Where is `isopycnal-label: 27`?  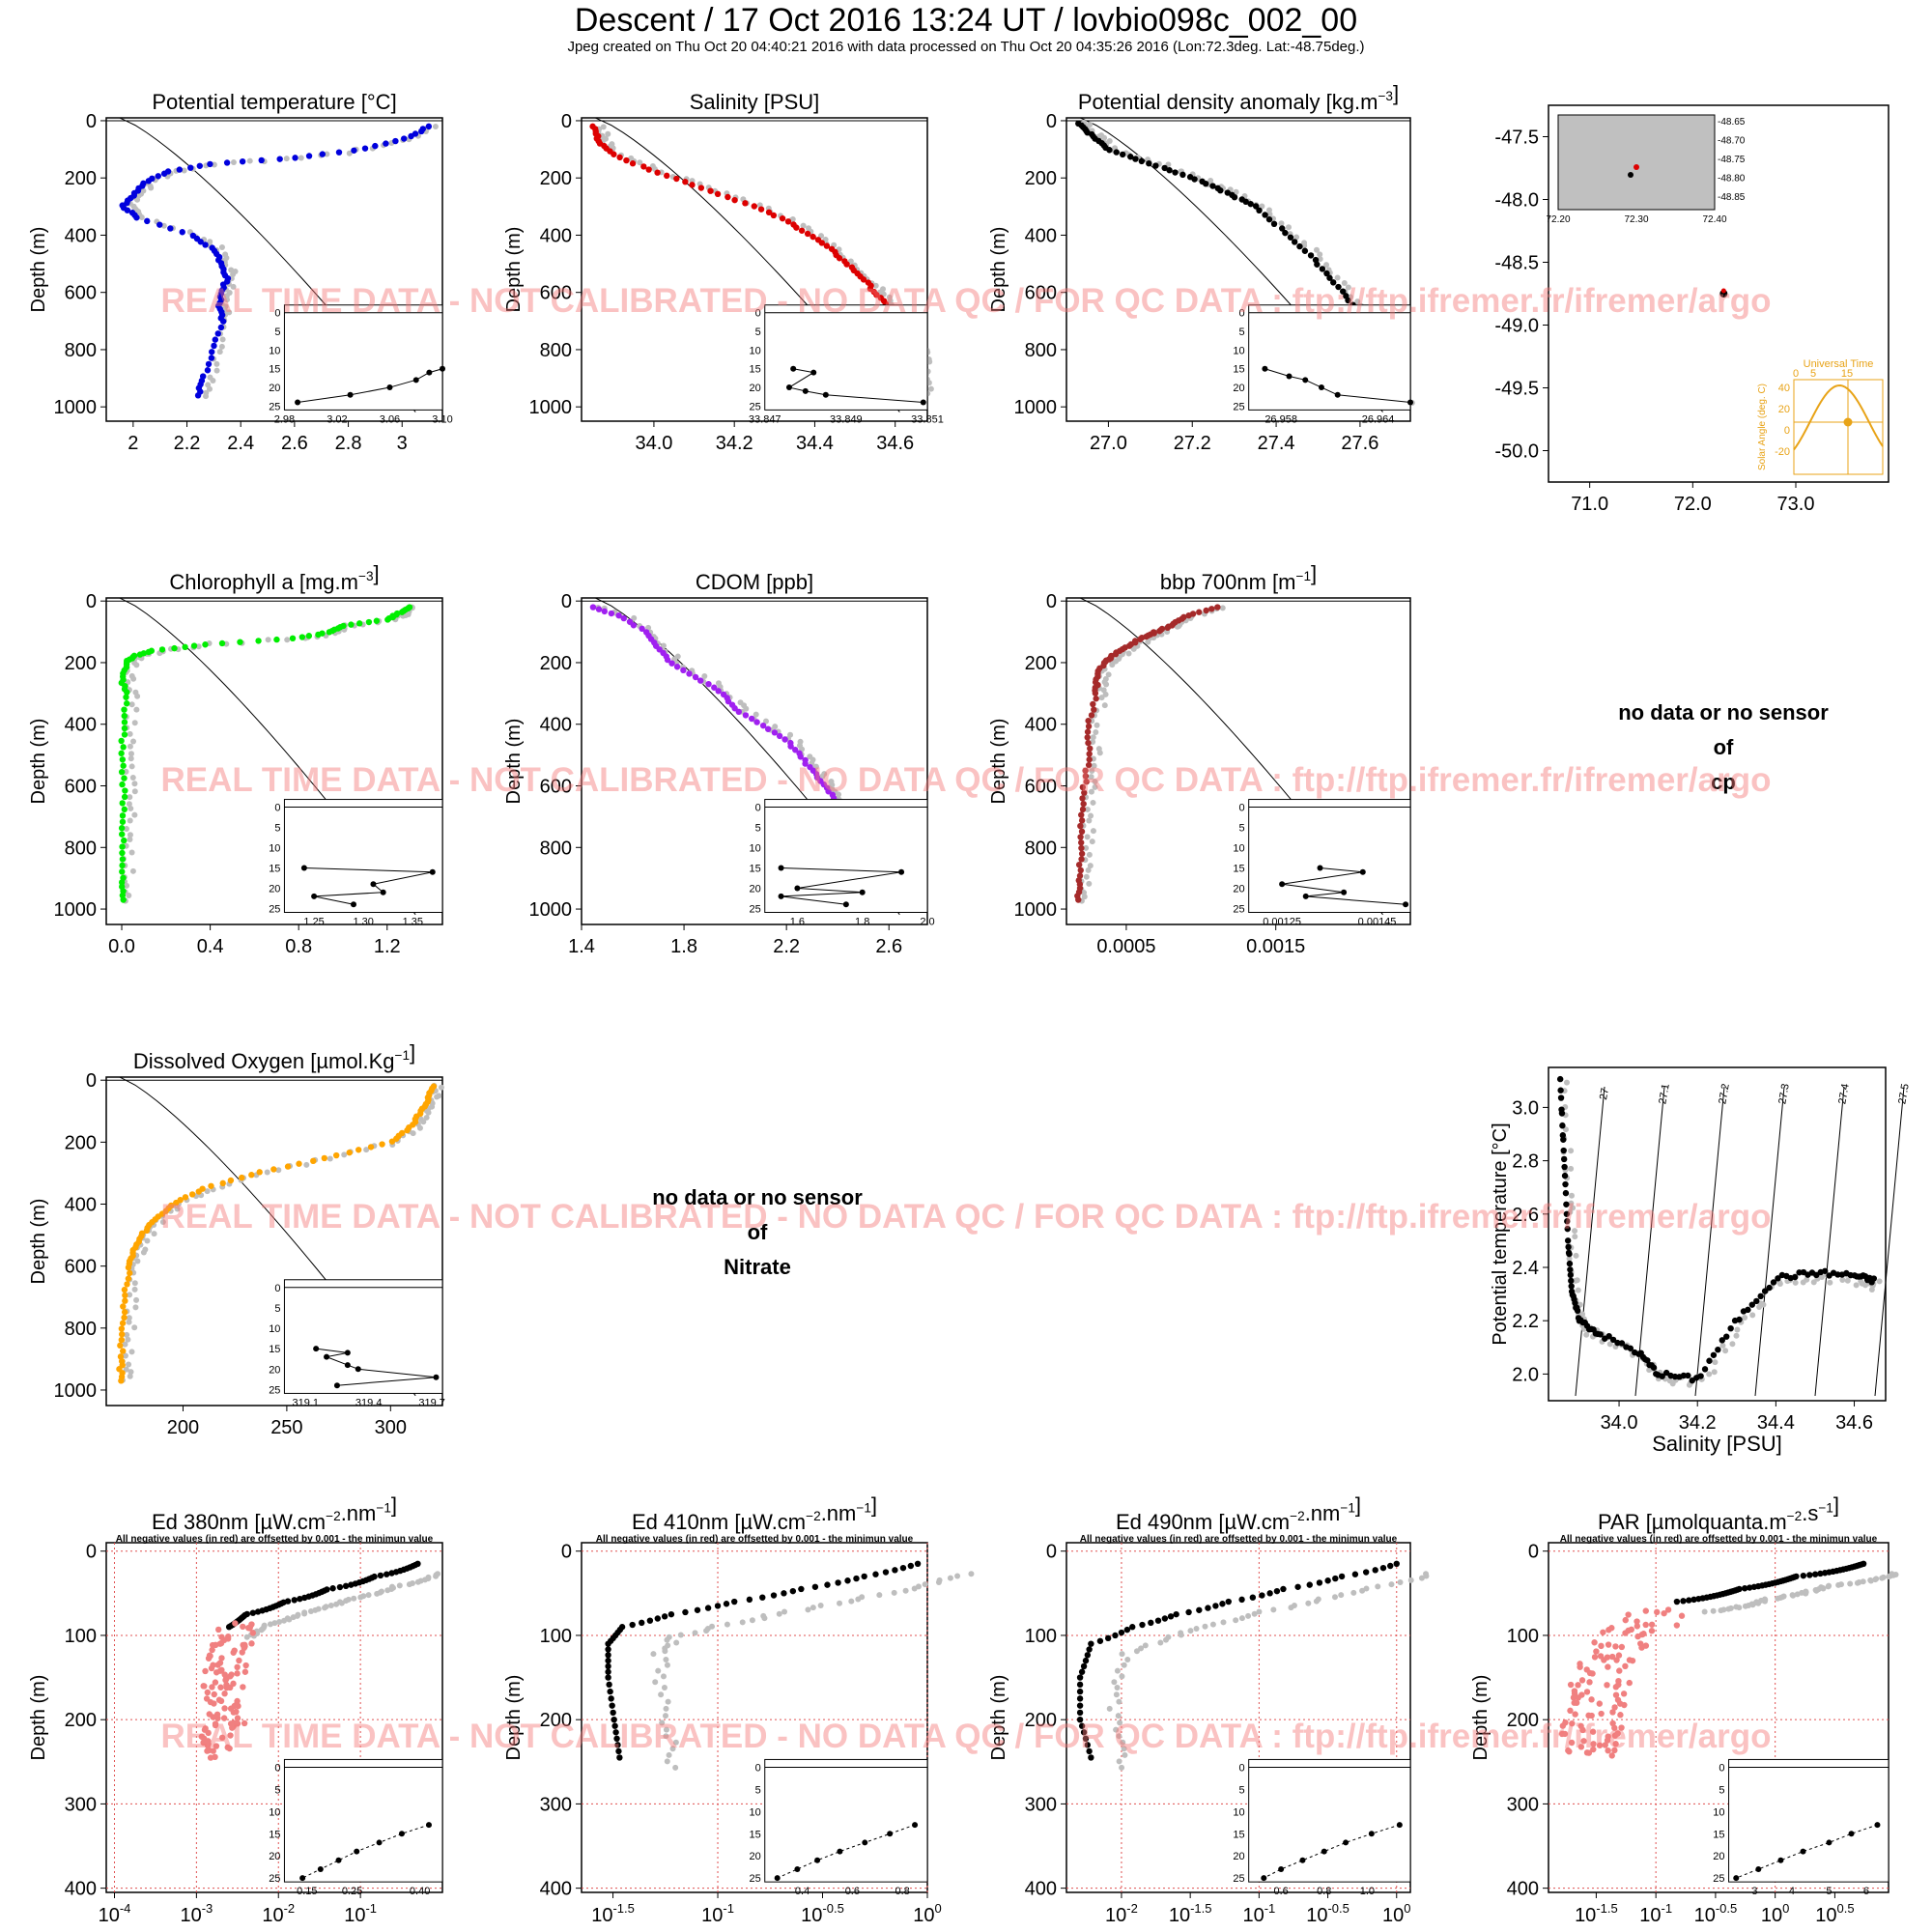 isopycnal-label: 27 is located at coordinates (1604, 1093).